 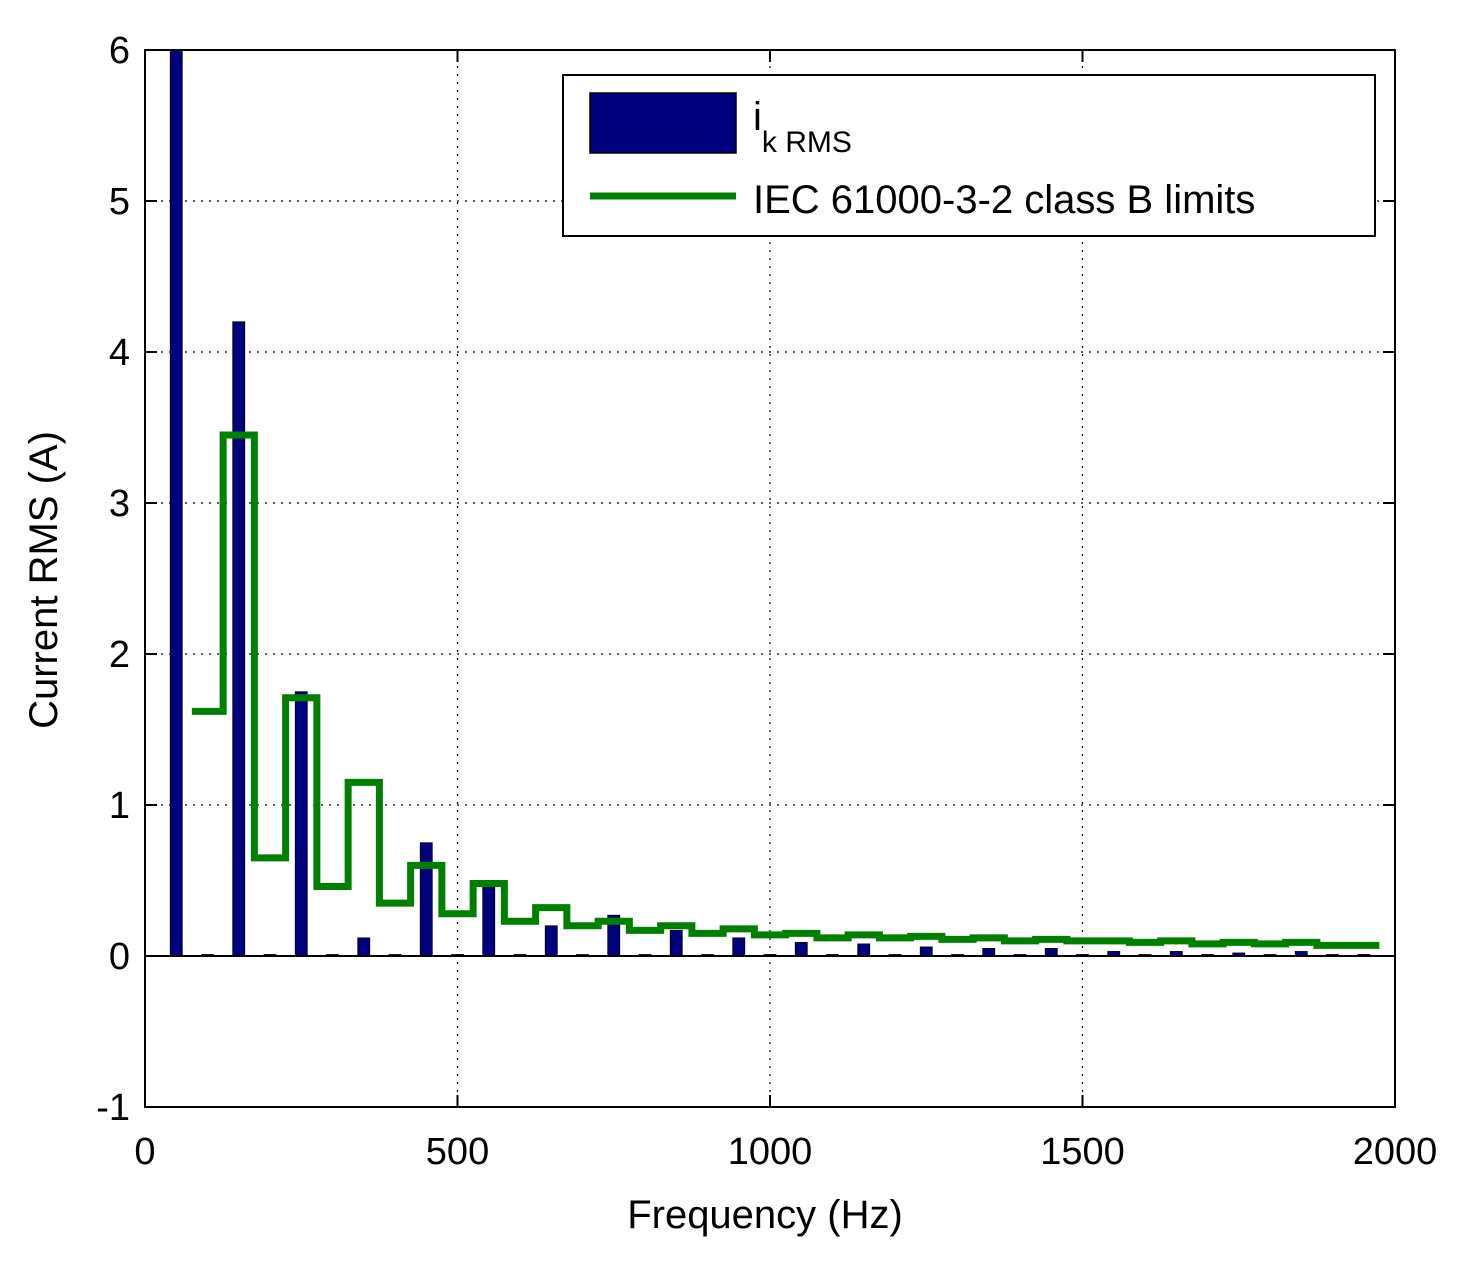 I want to click on legend: ik RMS IEC 61000-3-2 class B limits, so click(x=969, y=155).